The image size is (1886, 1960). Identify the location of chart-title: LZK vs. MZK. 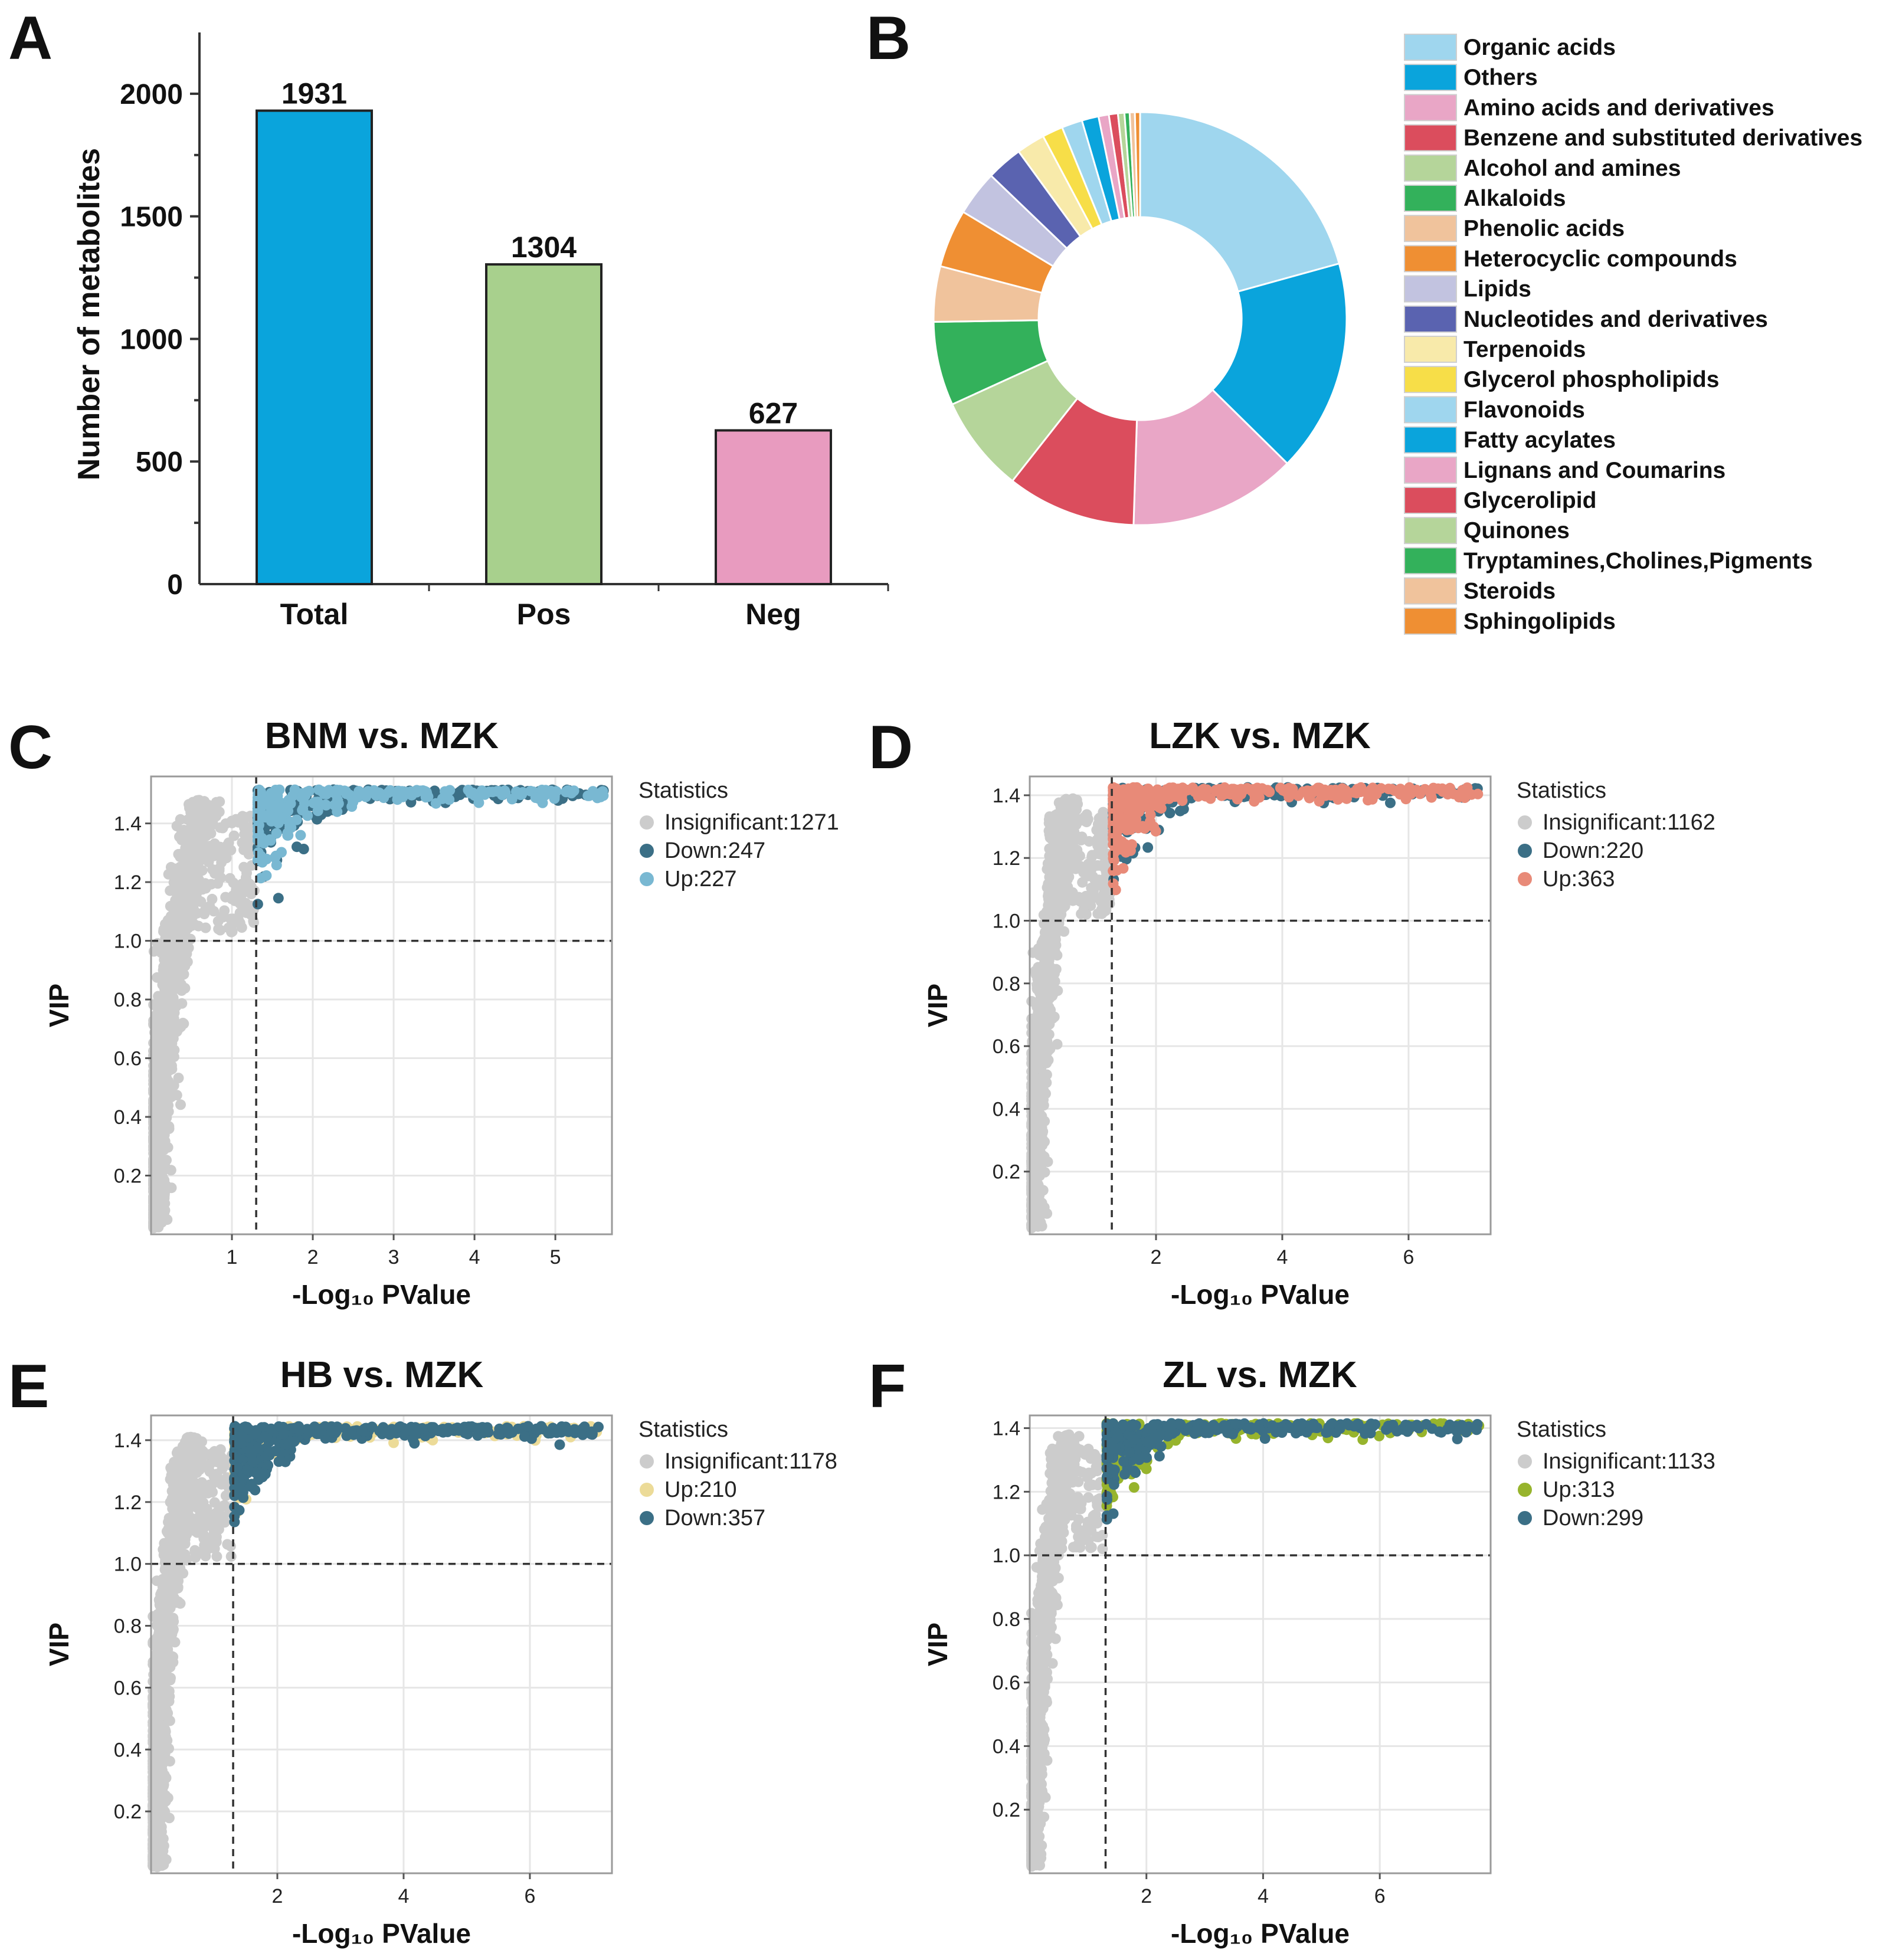
(1260, 736).